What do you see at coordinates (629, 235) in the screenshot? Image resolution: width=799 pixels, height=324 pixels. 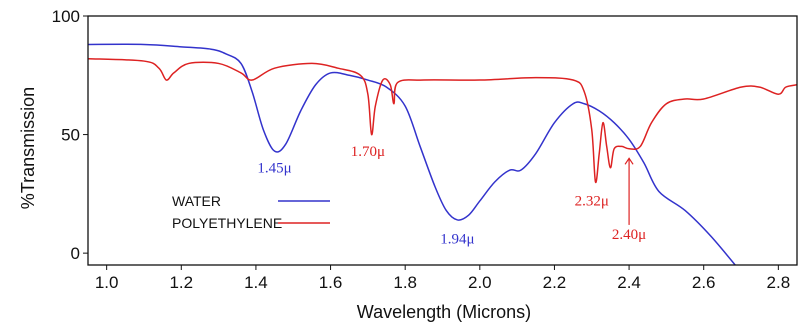 I see `peak-annotation: 2.40μ` at bounding box center [629, 235].